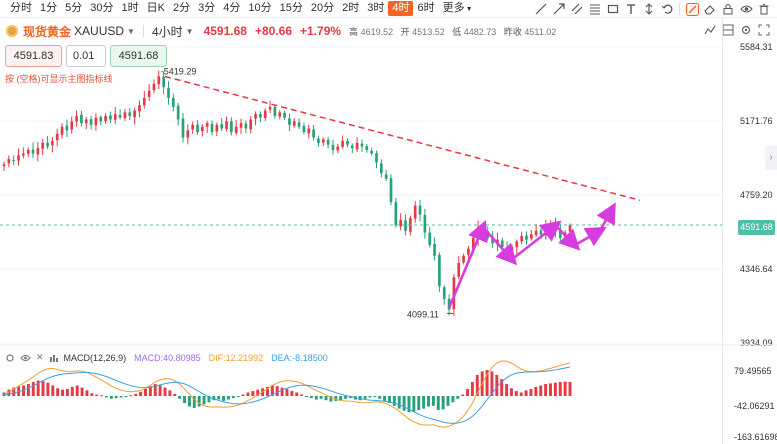  Describe the element at coordinates (426, 8) in the screenshot. I see `period-15: 6时` at that location.